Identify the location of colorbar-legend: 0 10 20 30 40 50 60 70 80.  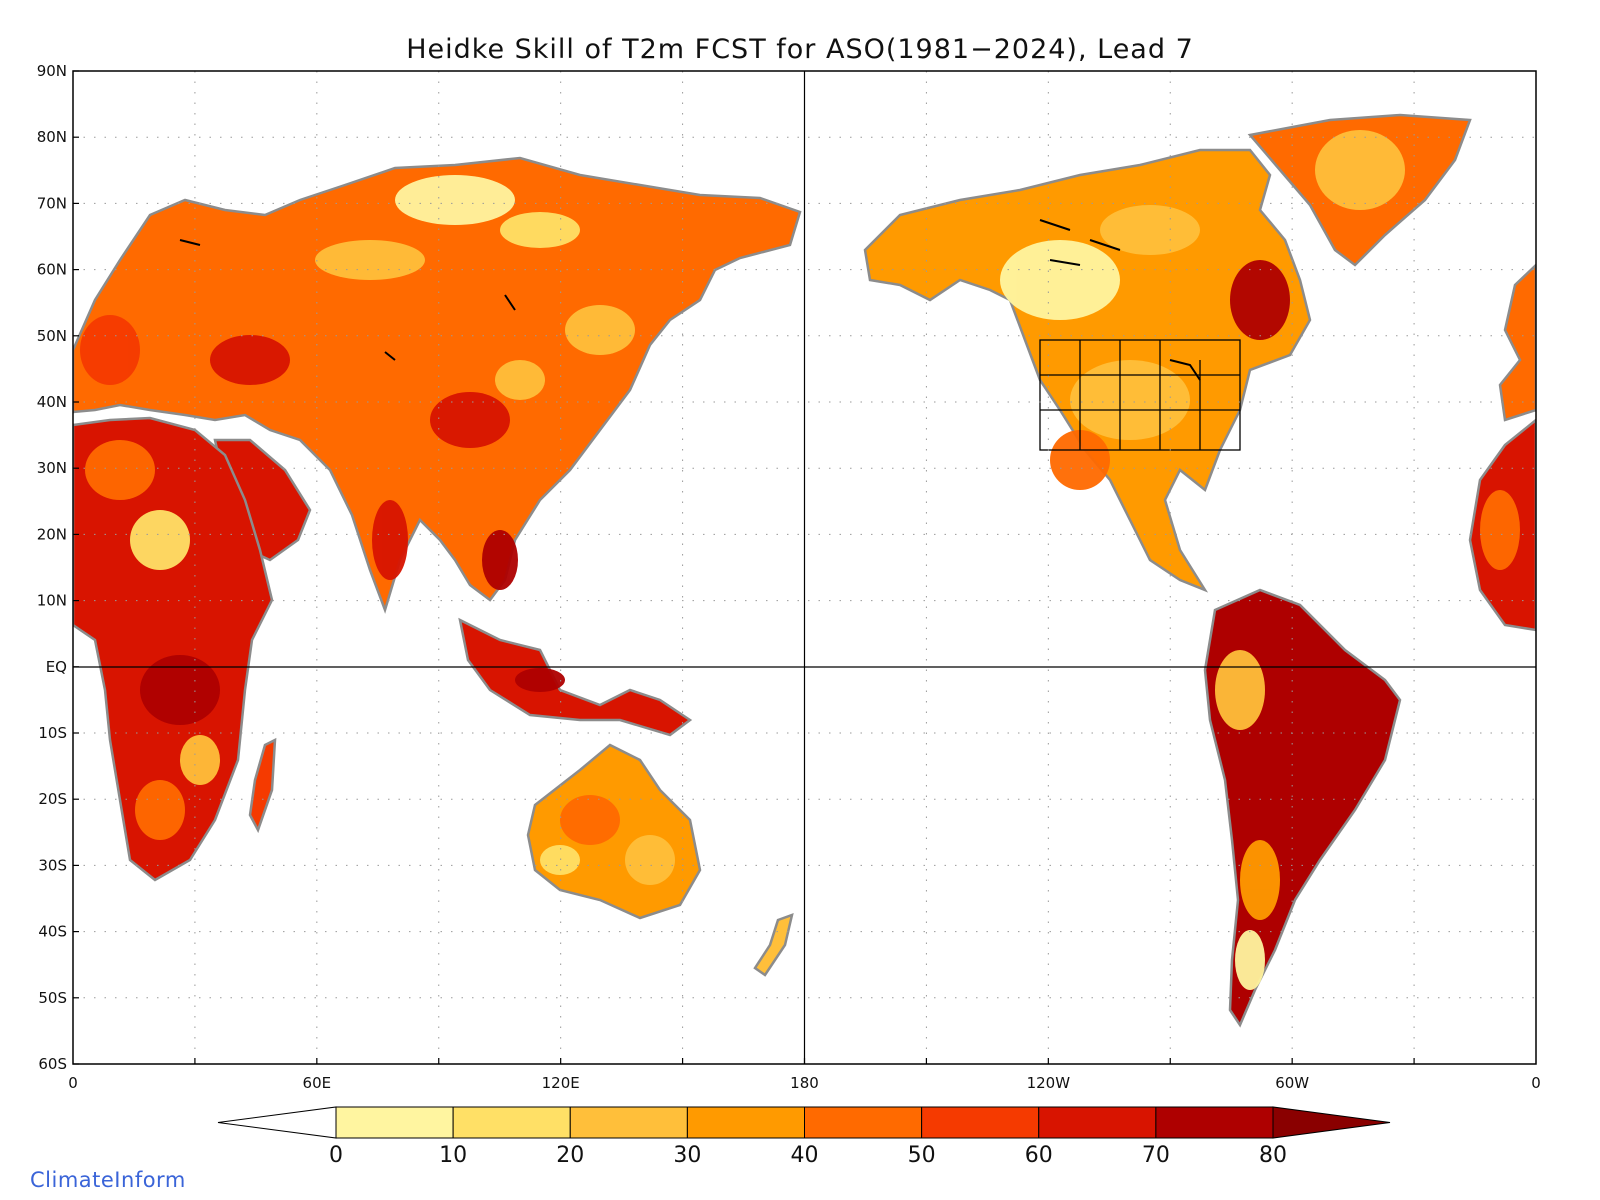
(804, 1137).